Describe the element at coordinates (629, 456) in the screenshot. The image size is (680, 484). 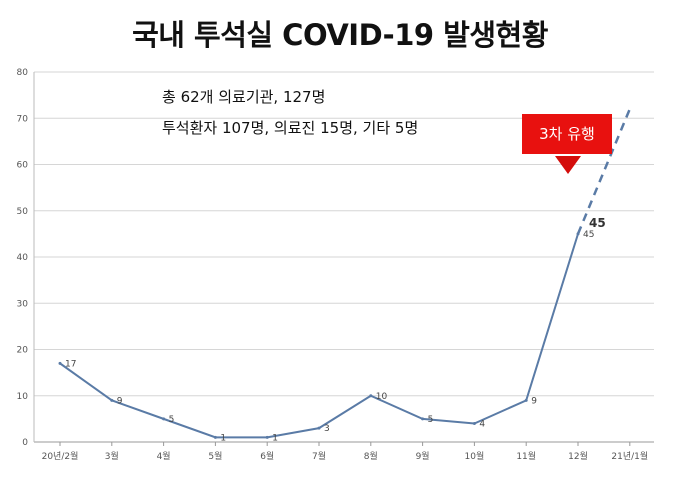
I see `x-tick-label: 21년/1월` at that location.